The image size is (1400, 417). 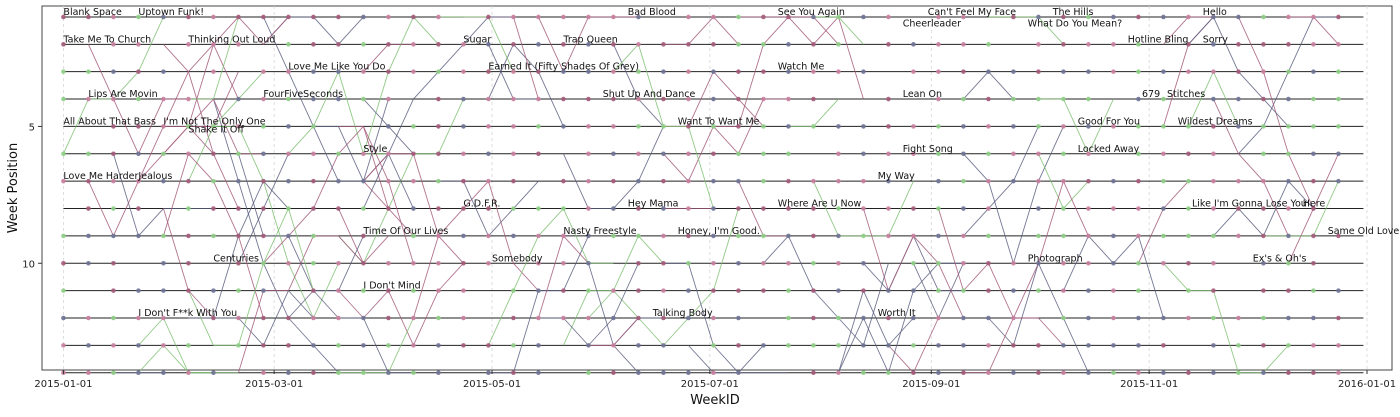 What do you see at coordinates (517, 258) in the screenshot?
I see `song-label: Somebody` at bounding box center [517, 258].